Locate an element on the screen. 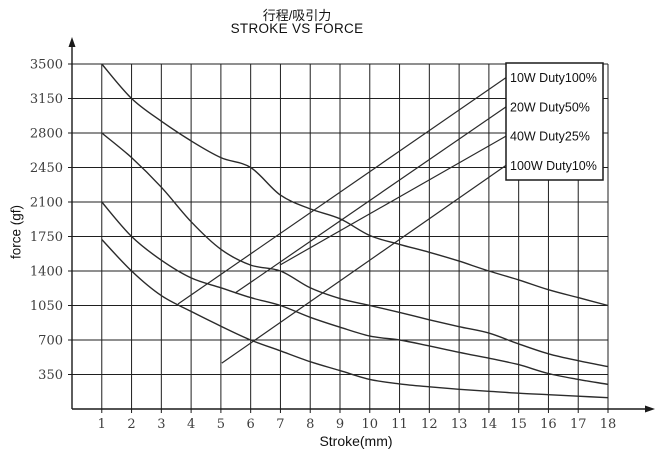  y-tick-label: 350 is located at coordinates (50, 375).